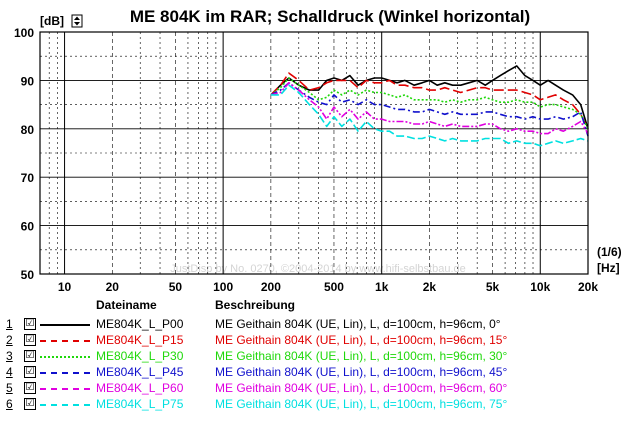 The image size is (624, 422). I want to click on y-tick-label: 90, so click(28, 81).